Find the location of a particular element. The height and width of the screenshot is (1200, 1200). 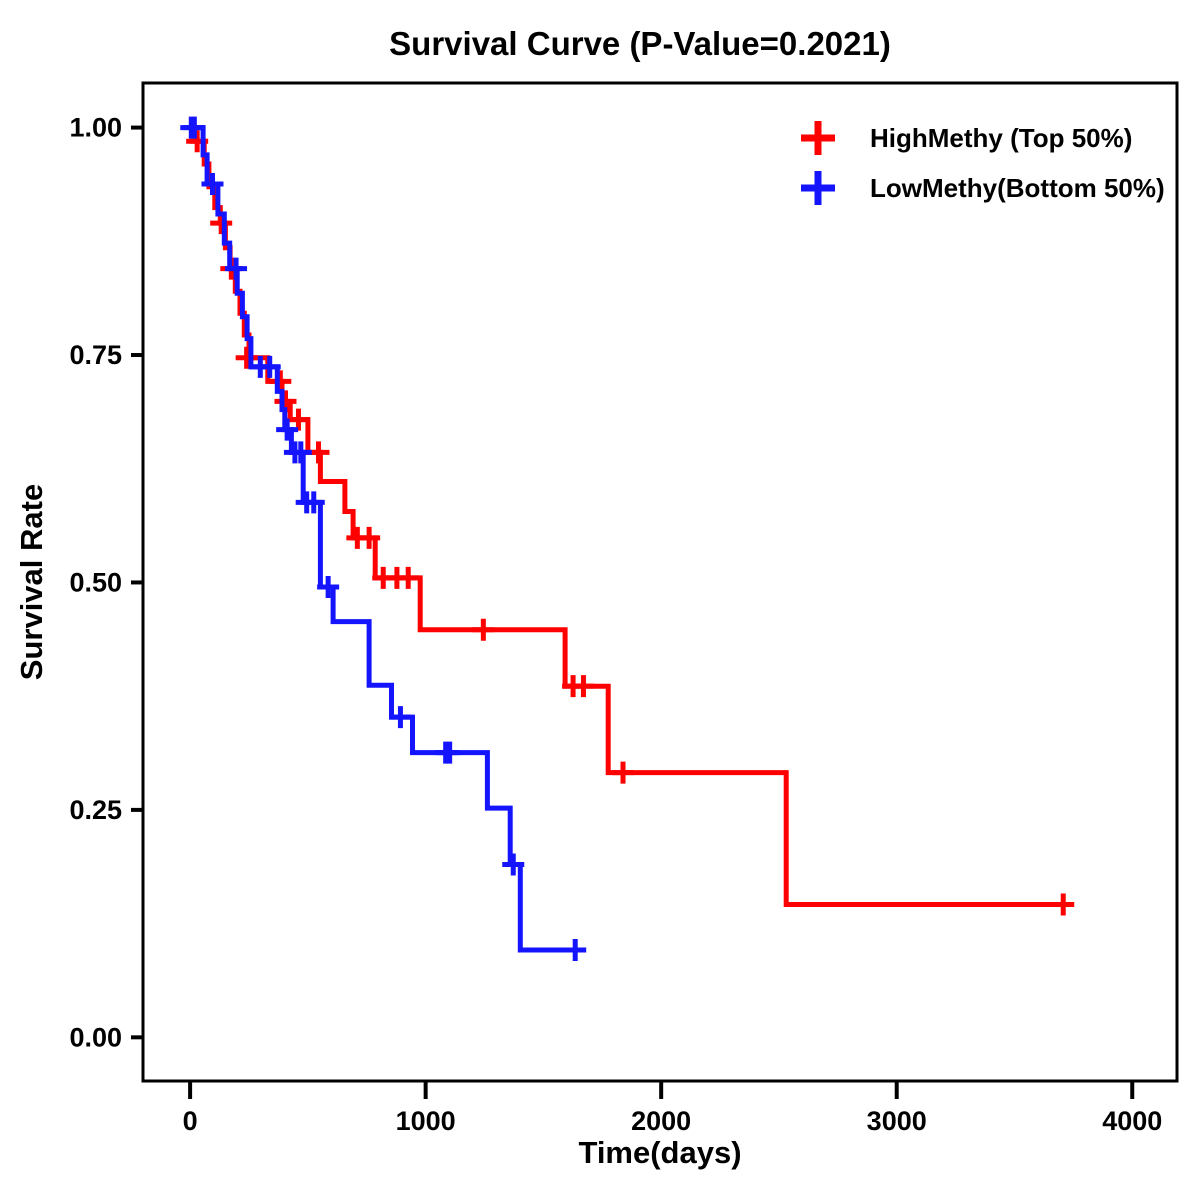

legend-marker-highmethy is located at coordinates (818, 138).